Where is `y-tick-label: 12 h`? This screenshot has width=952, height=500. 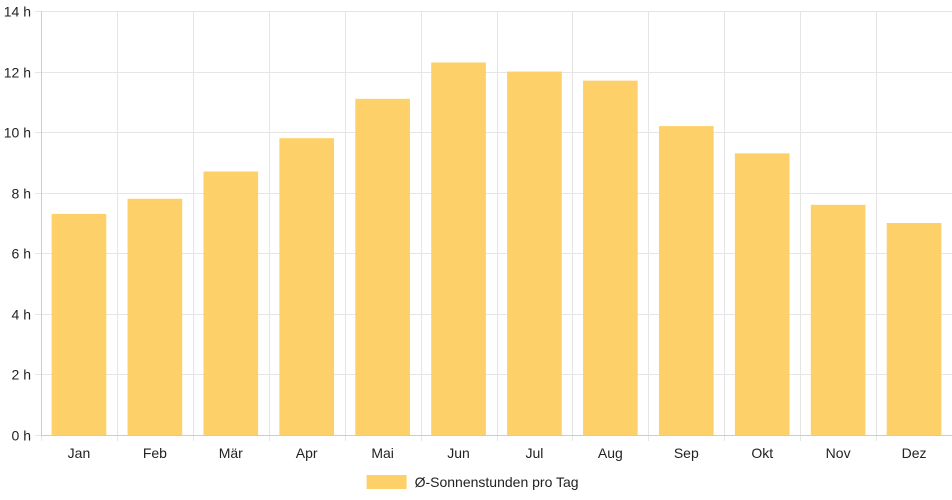 y-tick-label: 12 h is located at coordinates (17, 73).